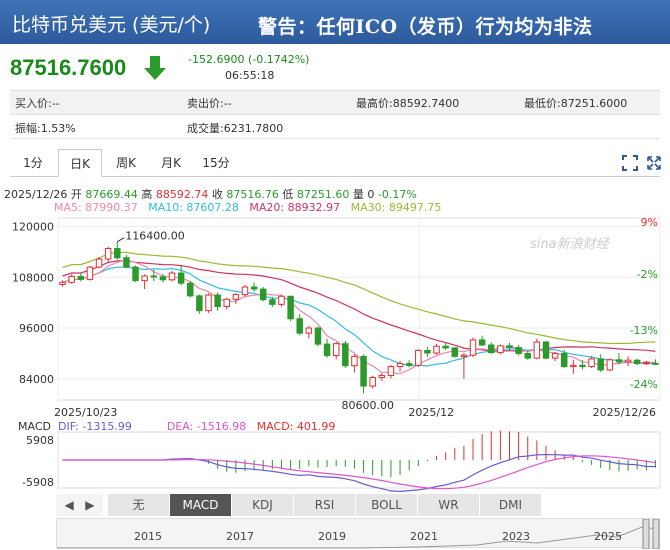 The height and width of the screenshot is (550, 670). I want to click on nav-year-2021: 2021, so click(424, 536).